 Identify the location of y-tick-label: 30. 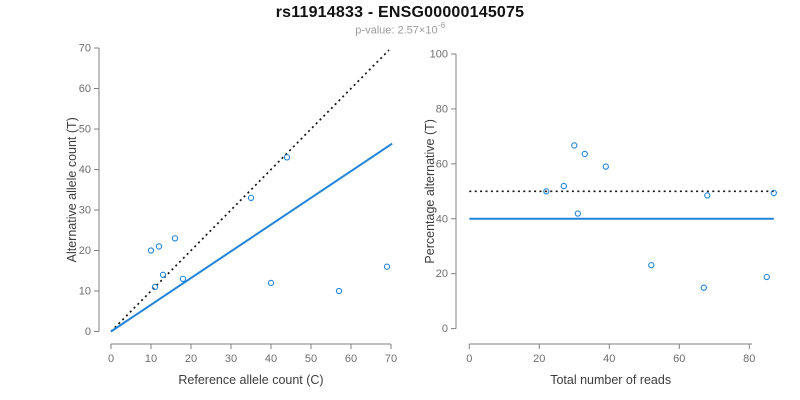
(85, 211).